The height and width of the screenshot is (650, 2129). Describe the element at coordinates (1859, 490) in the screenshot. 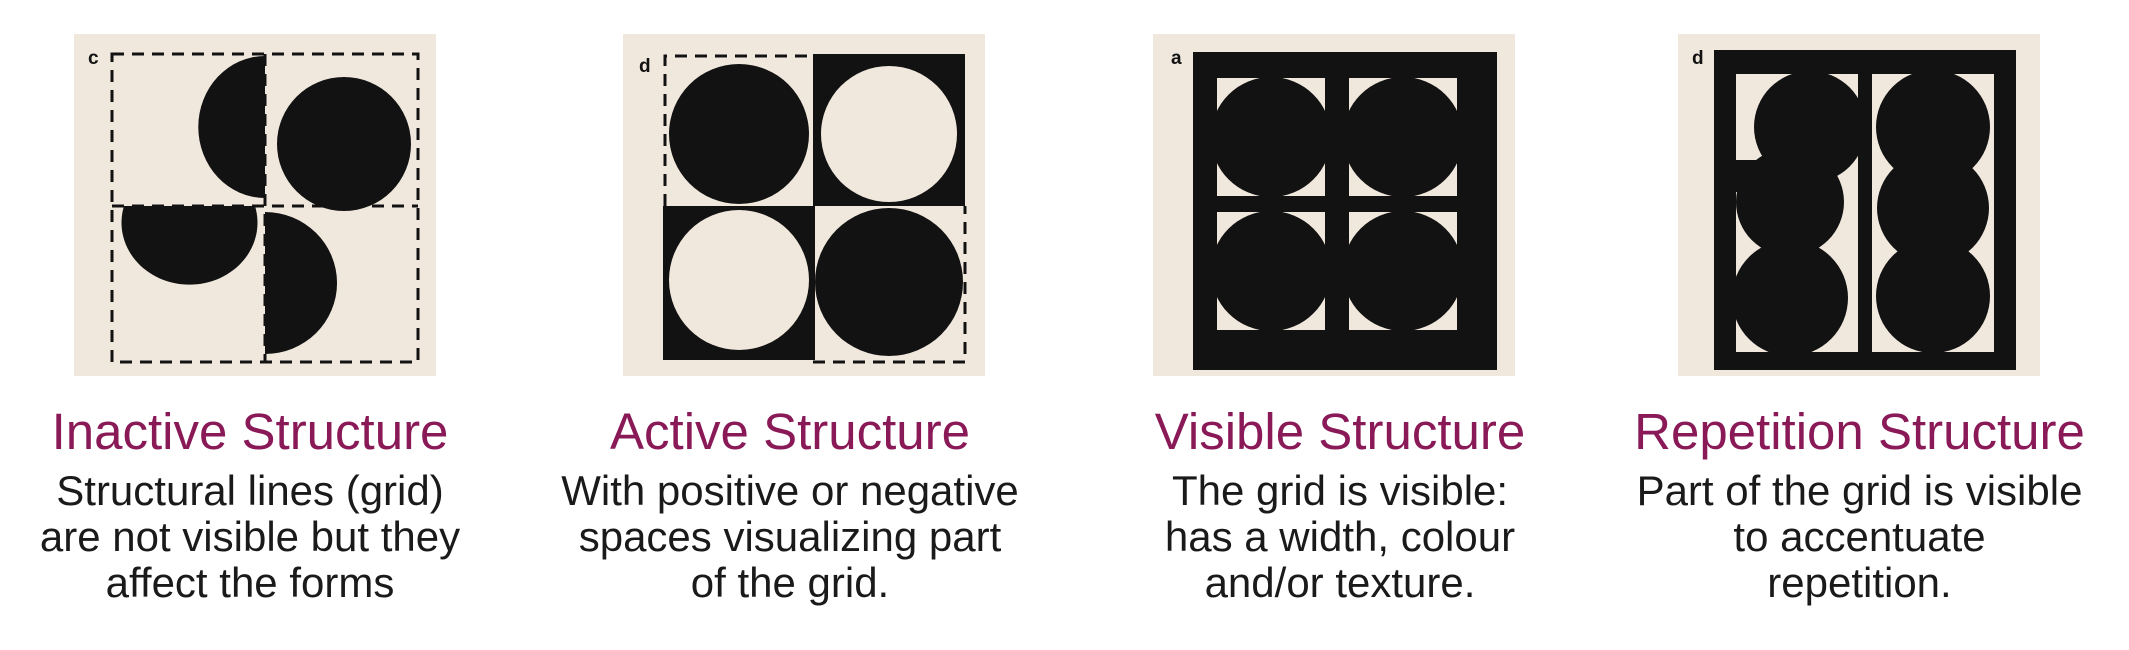

I see `desc-line: Part of the grid is visible` at that location.